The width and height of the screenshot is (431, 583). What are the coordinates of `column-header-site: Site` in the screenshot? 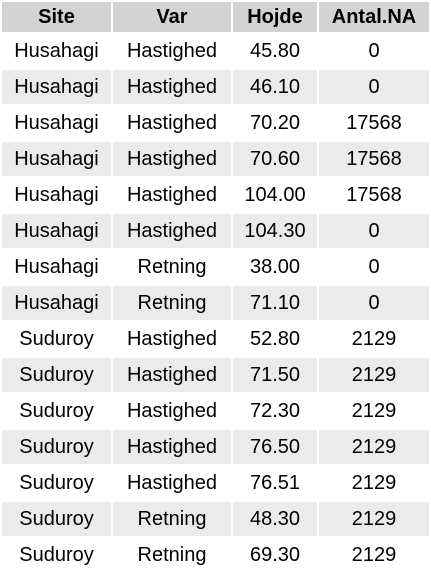 It's located at (56, 17).